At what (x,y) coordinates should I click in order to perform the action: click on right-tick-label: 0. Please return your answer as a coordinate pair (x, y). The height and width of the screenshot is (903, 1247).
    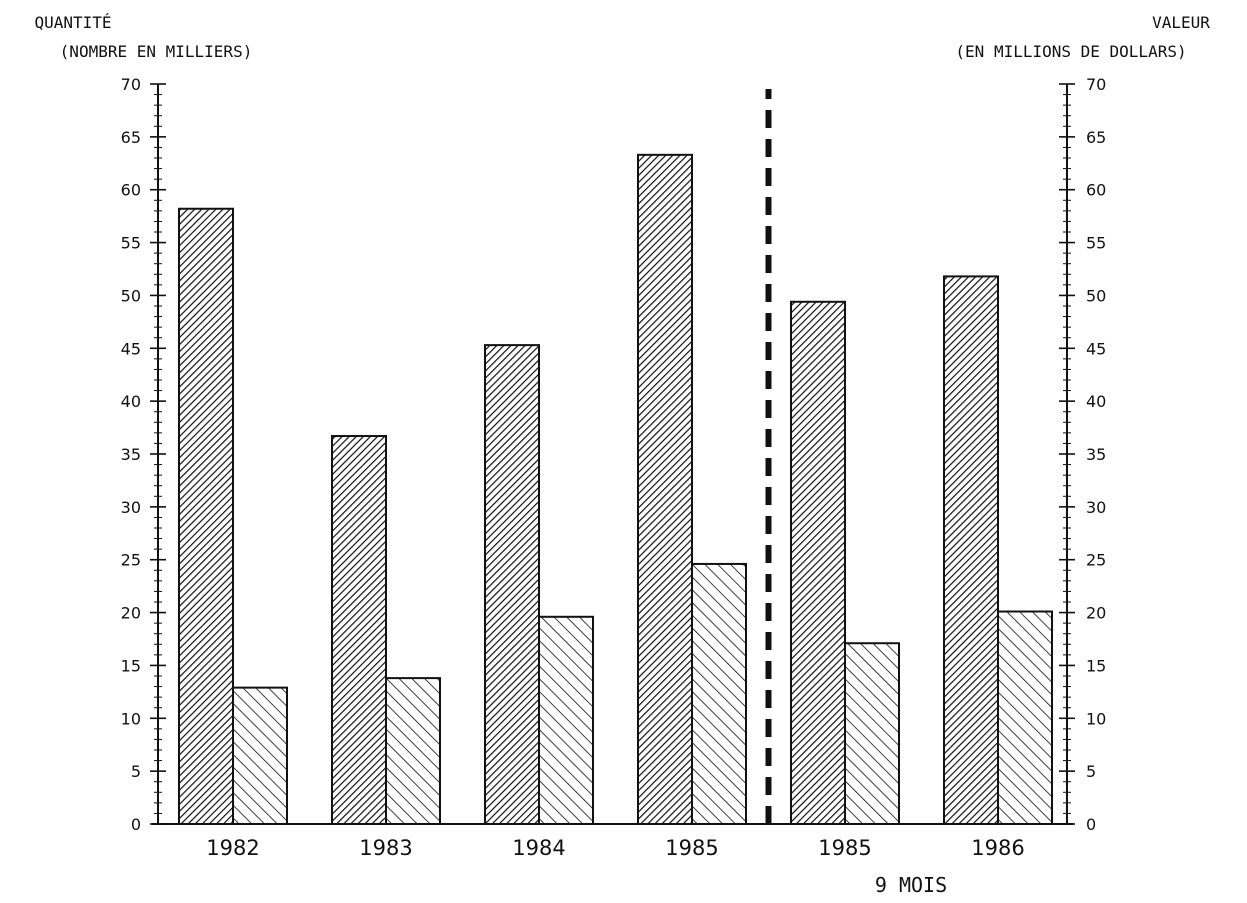
    Looking at the image, I should click on (1091, 824).